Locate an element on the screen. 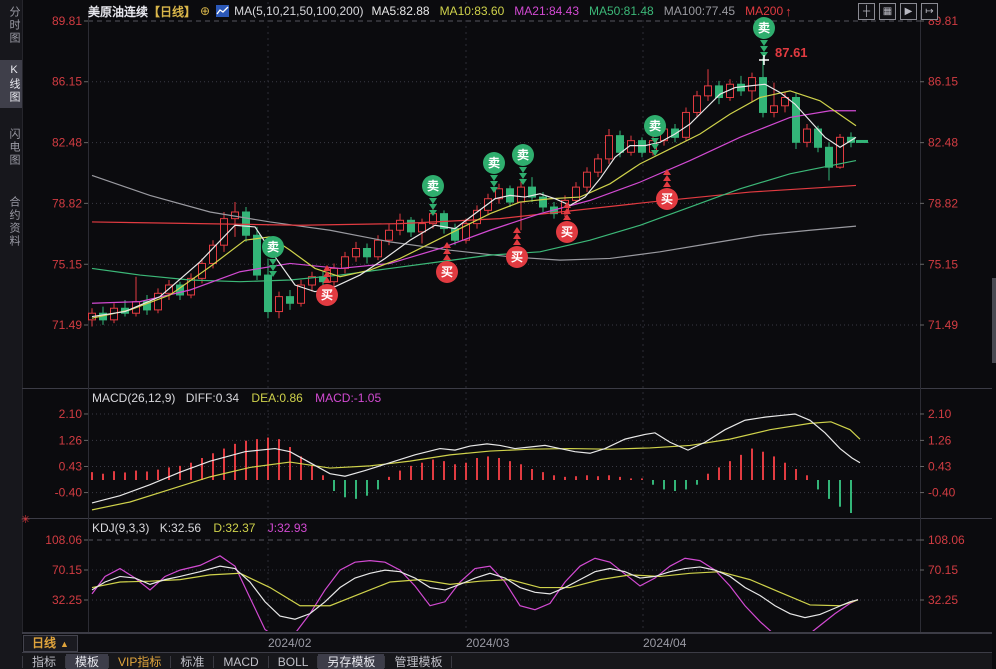 The image size is (996, 669). bottom-tab-3: VIP指标 is located at coordinates (140, 661).